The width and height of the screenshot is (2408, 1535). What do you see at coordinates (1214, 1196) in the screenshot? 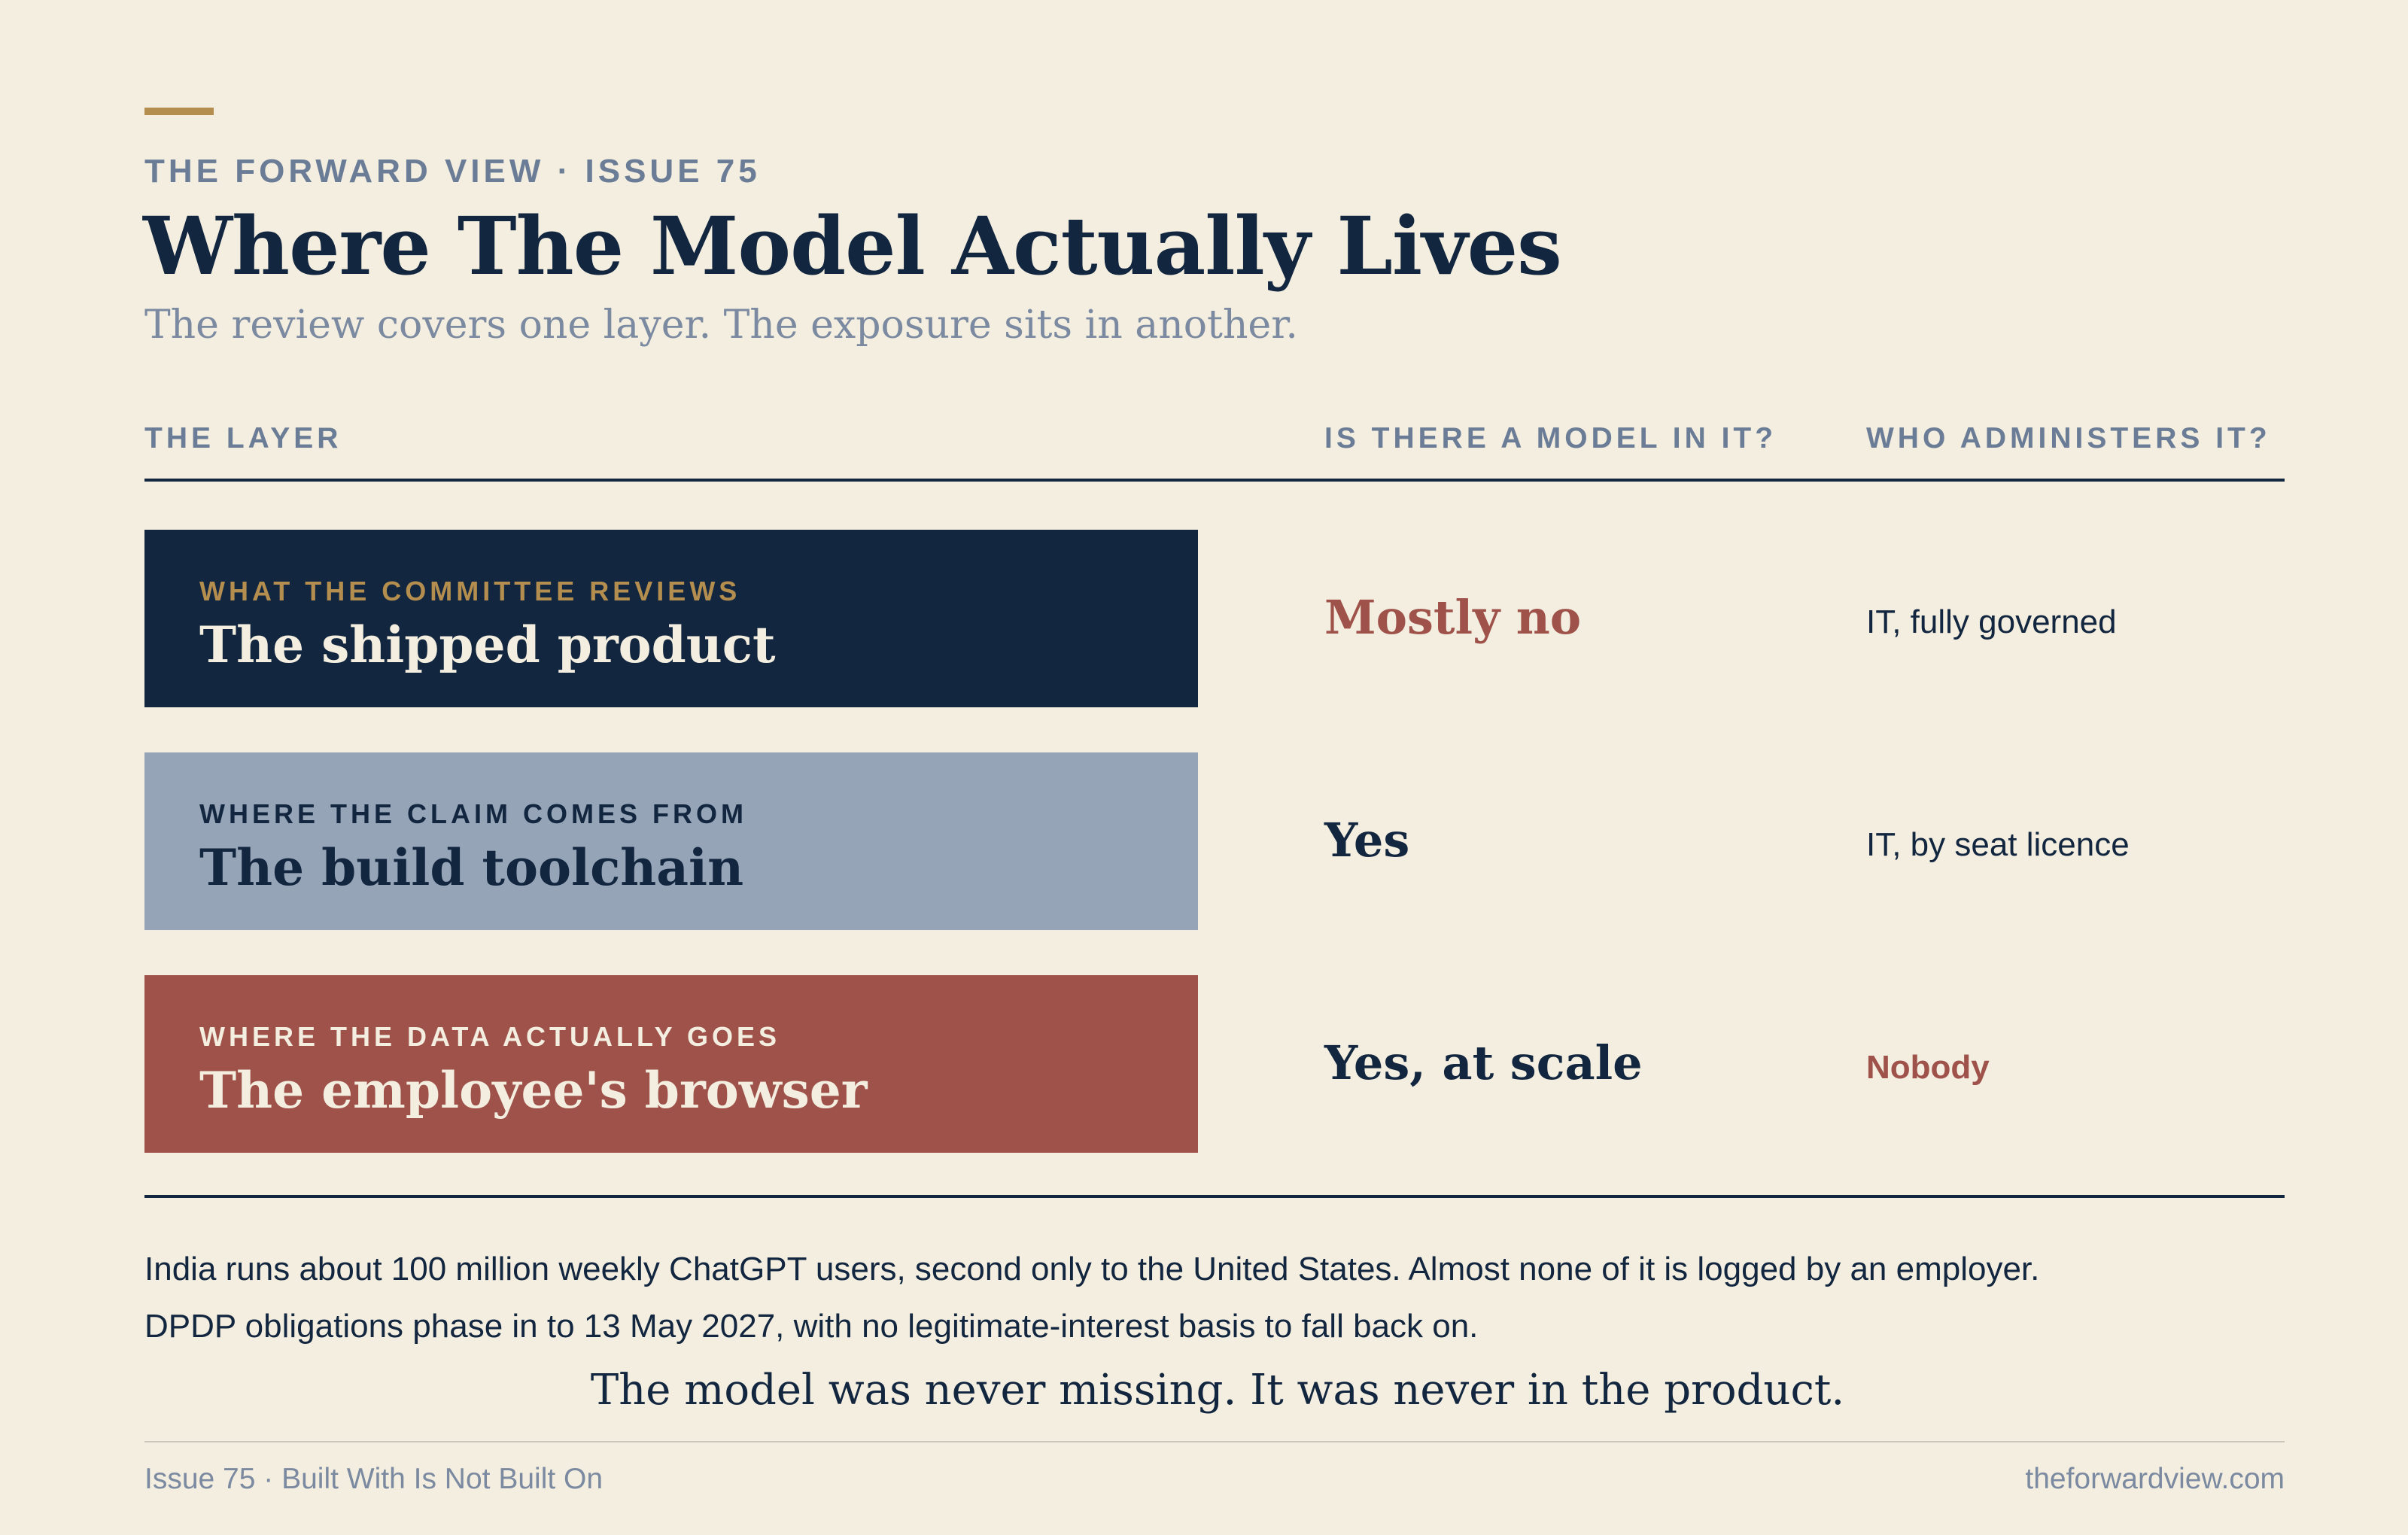
I see `table-bottom-rule` at bounding box center [1214, 1196].